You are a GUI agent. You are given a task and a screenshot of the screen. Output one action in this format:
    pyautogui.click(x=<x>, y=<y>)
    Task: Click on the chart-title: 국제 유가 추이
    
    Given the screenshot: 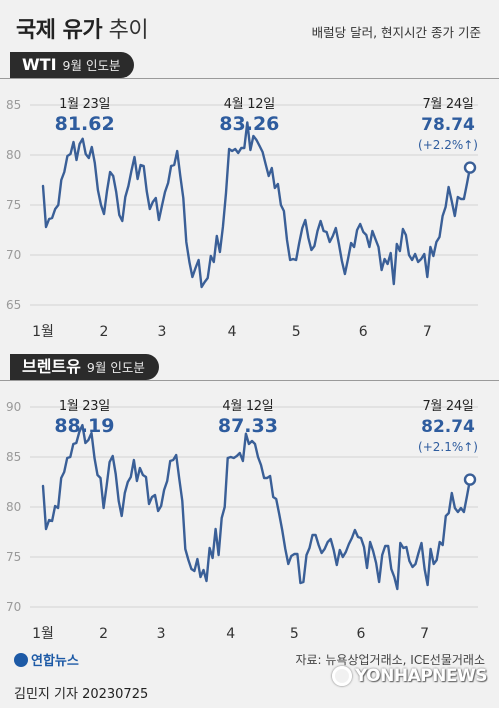 What is the action you would take?
    pyautogui.click(x=82, y=28)
    